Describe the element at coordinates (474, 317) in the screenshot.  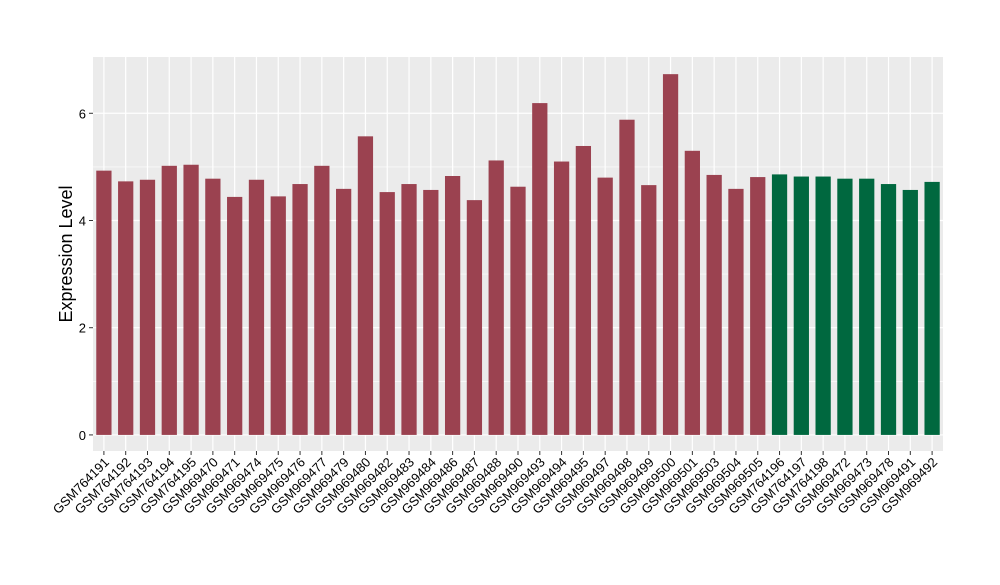
I see `bar-GSM969487` at that location.